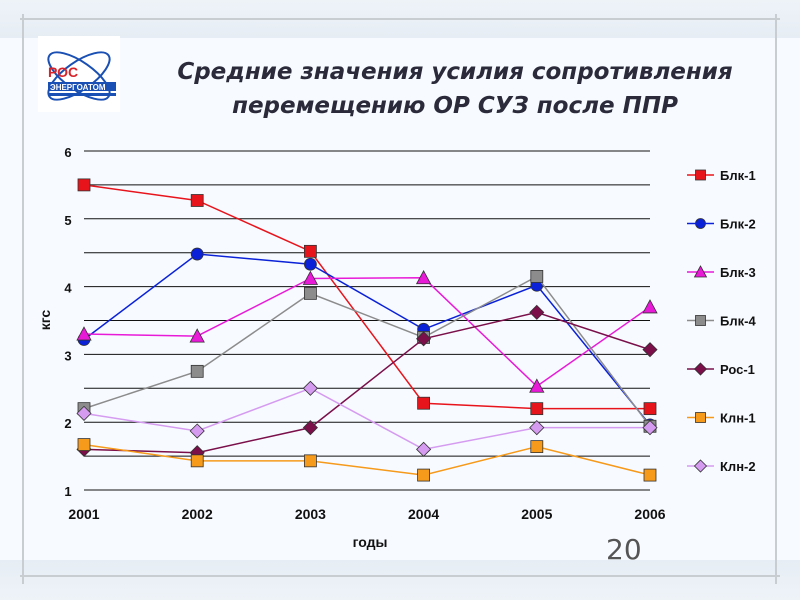 The width and height of the screenshot is (800, 600). Describe the element at coordinates (649, 514) in the screenshot. I see `x-tick-label: 2006` at that location.